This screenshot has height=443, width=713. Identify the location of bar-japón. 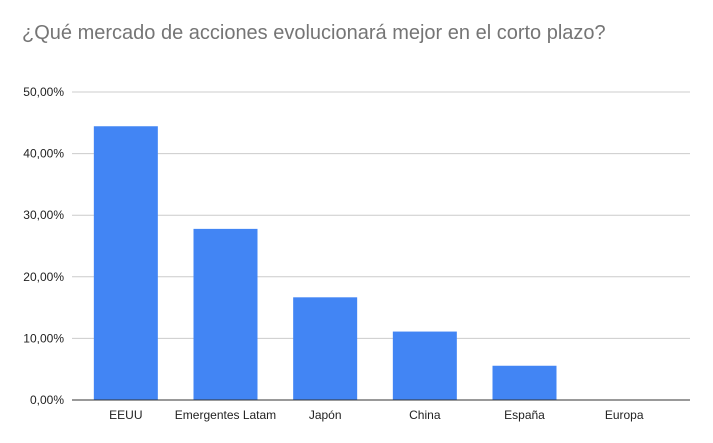
(325, 348).